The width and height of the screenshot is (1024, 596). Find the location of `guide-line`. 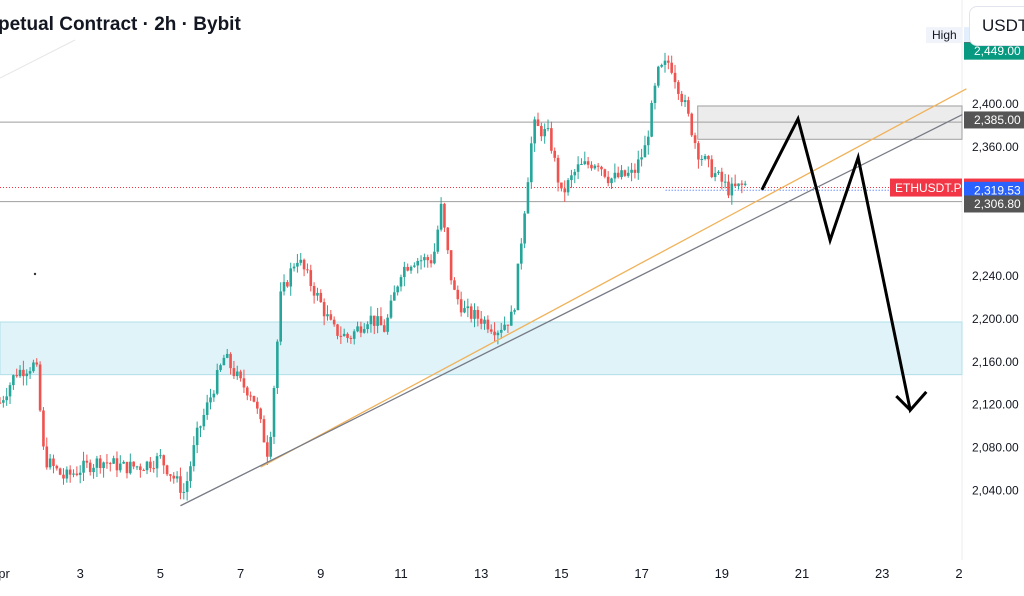

guide-line is located at coordinates (38, 59).